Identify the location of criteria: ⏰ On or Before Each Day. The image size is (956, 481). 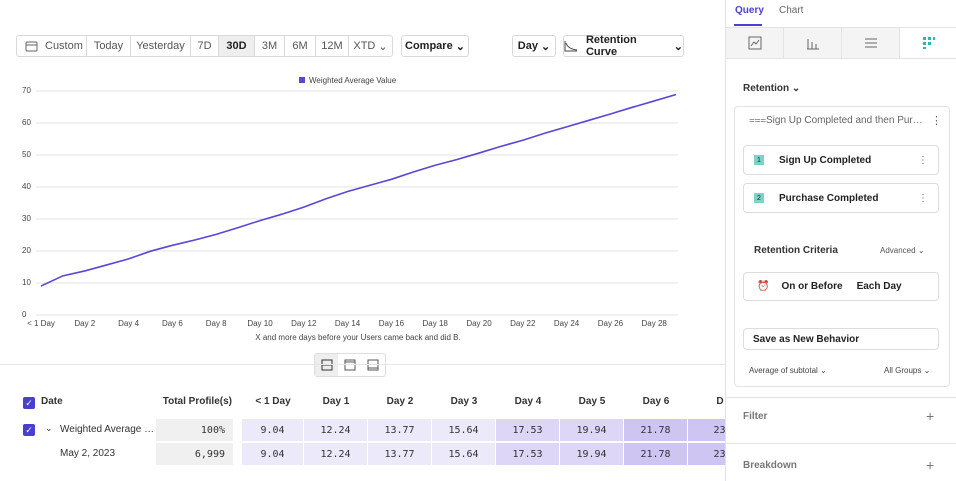
(841, 286).